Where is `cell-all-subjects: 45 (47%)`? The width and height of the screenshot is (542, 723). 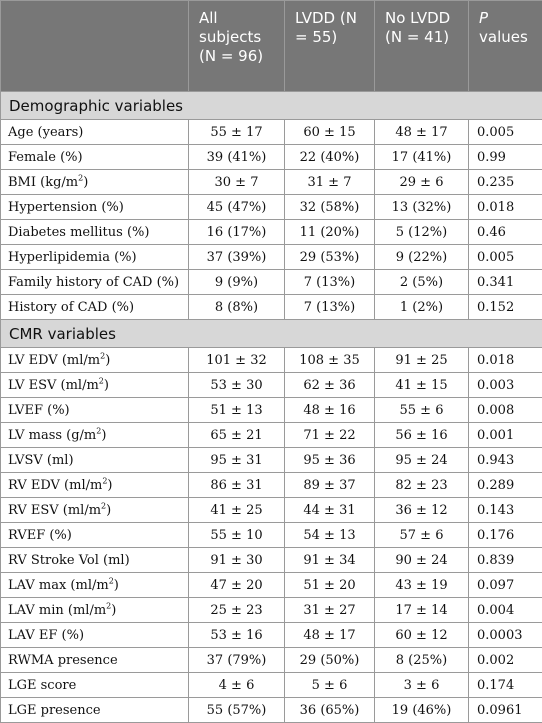
cell-all-subjects: 45 (47%) is located at coordinates (237, 207).